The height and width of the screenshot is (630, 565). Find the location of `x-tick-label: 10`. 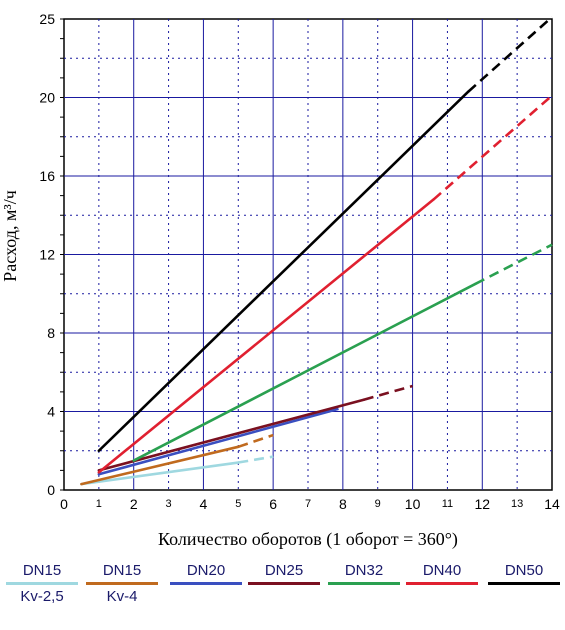

x-tick-label: 10 is located at coordinates (413, 504).